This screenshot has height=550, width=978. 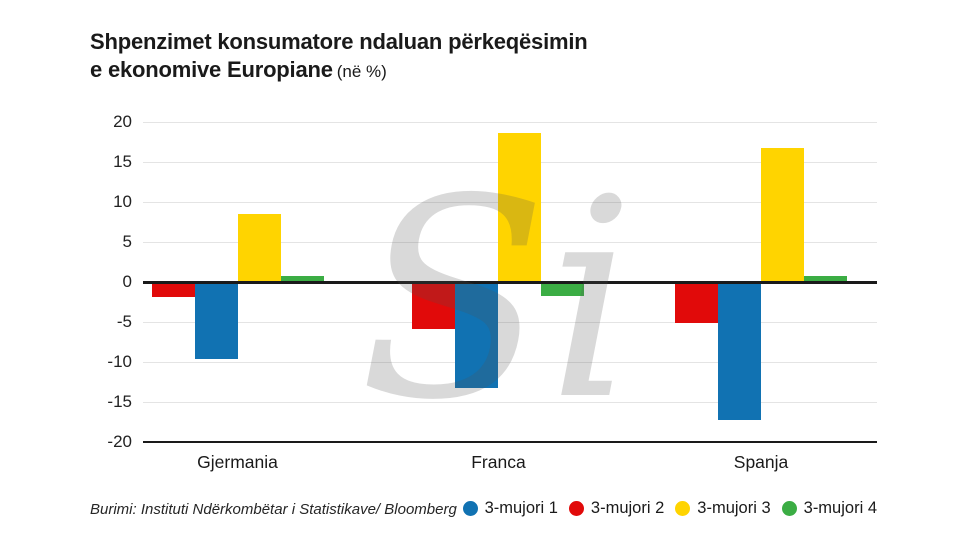 What do you see at coordinates (563, 289) in the screenshot?
I see `bar-3-mujori-4-franca` at bounding box center [563, 289].